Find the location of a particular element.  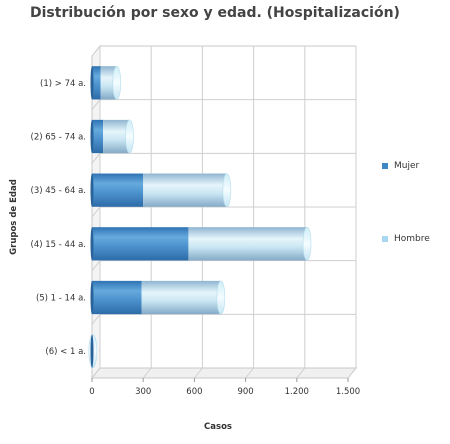

y-tick-label: (1) > 74 a. is located at coordinates (63, 84).